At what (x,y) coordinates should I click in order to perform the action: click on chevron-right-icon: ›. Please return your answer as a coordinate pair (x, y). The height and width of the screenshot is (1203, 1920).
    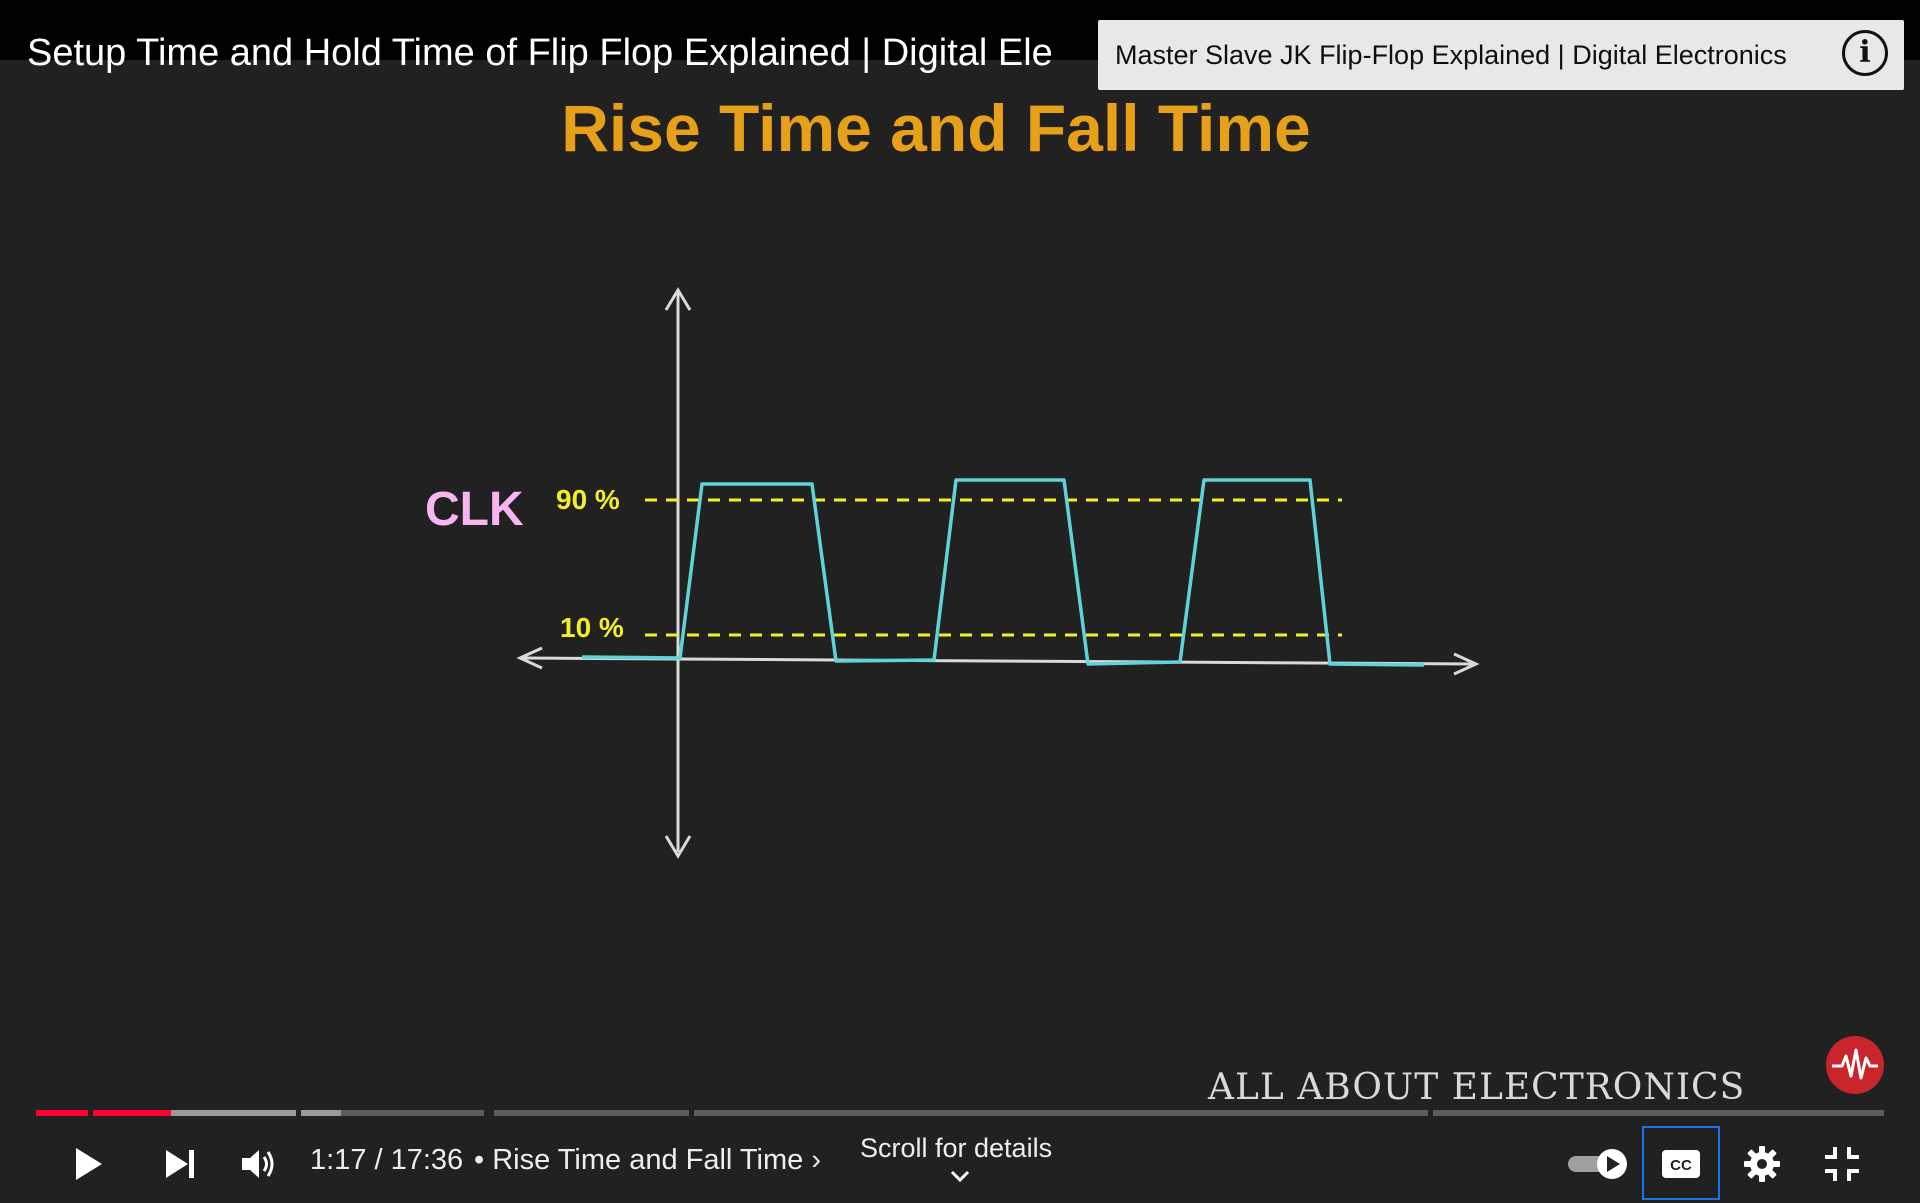
    Looking at the image, I should click on (816, 1160).